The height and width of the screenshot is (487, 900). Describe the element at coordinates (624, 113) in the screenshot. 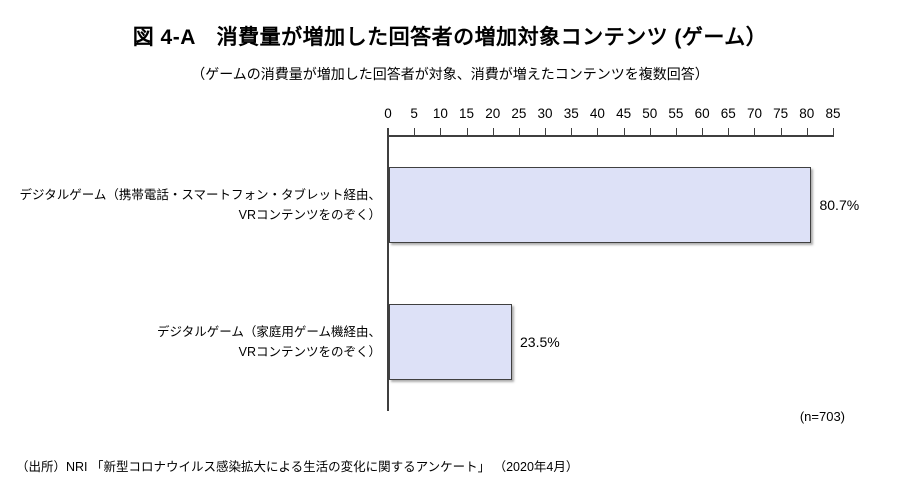

I see `x-tick-label: 45` at that location.